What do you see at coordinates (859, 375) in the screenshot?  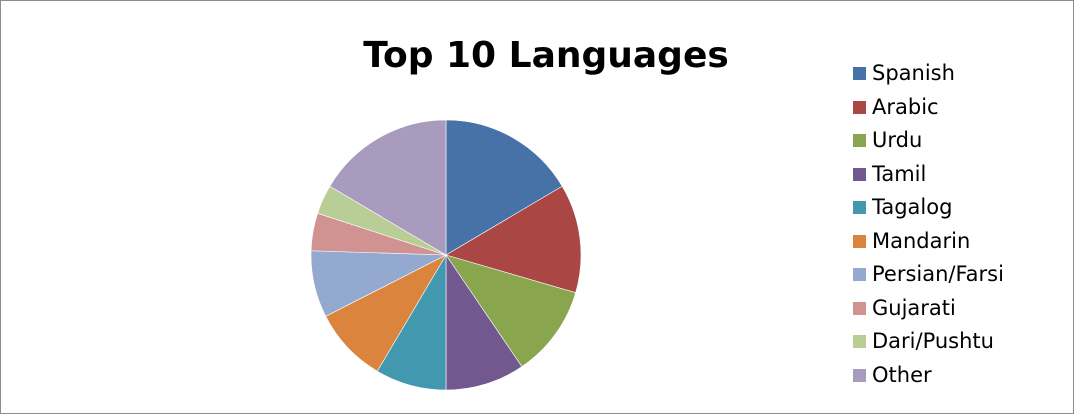 I see `legend-swatch-other` at bounding box center [859, 375].